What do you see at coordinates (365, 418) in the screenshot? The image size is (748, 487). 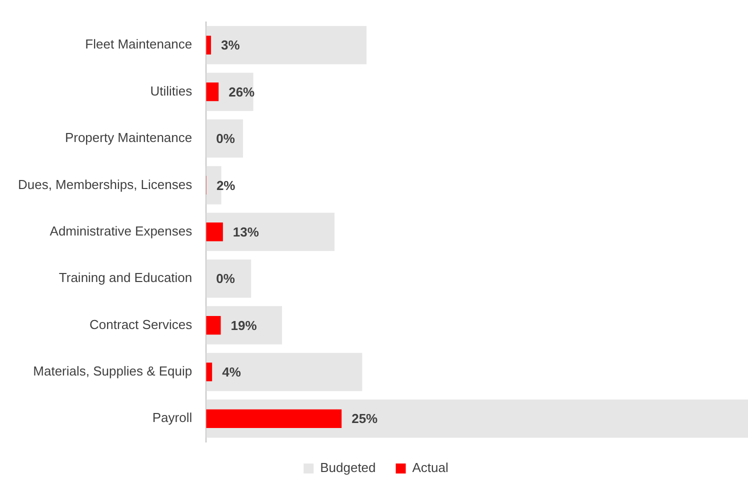 I see `annotation: 25%` at bounding box center [365, 418].